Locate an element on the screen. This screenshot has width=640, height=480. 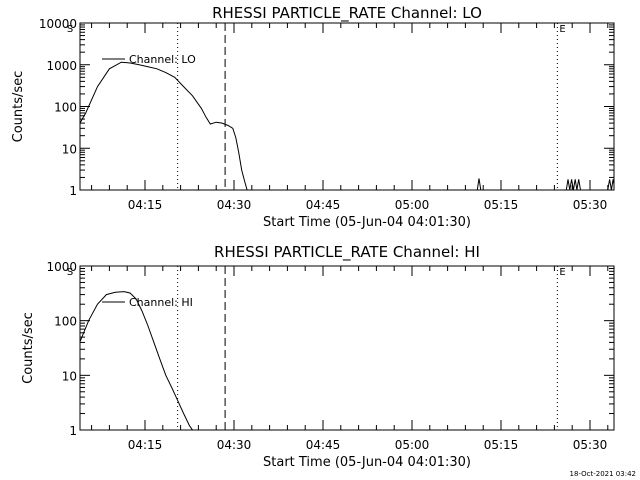
y-tick-label: 10000 is located at coordinates (58, 24).